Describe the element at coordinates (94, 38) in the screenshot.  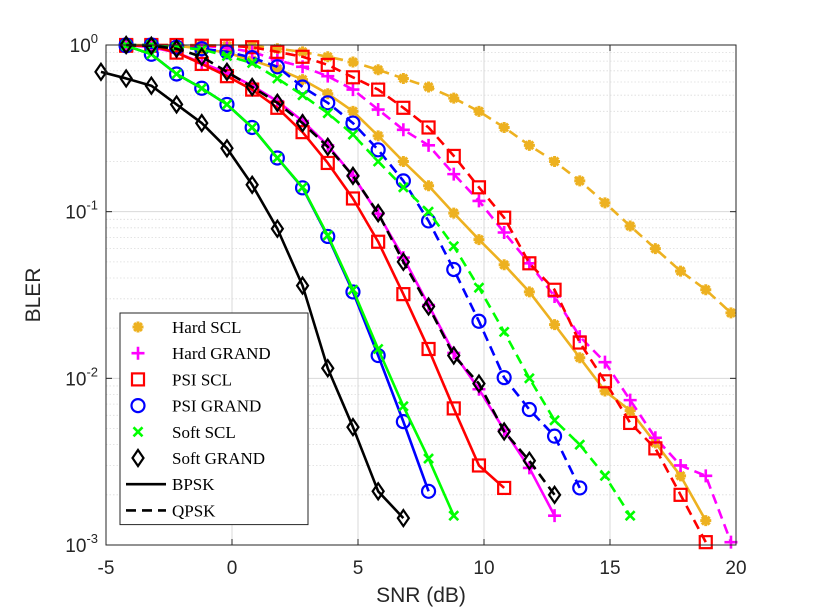
I see `y-tick-exponent: 0` at that location.